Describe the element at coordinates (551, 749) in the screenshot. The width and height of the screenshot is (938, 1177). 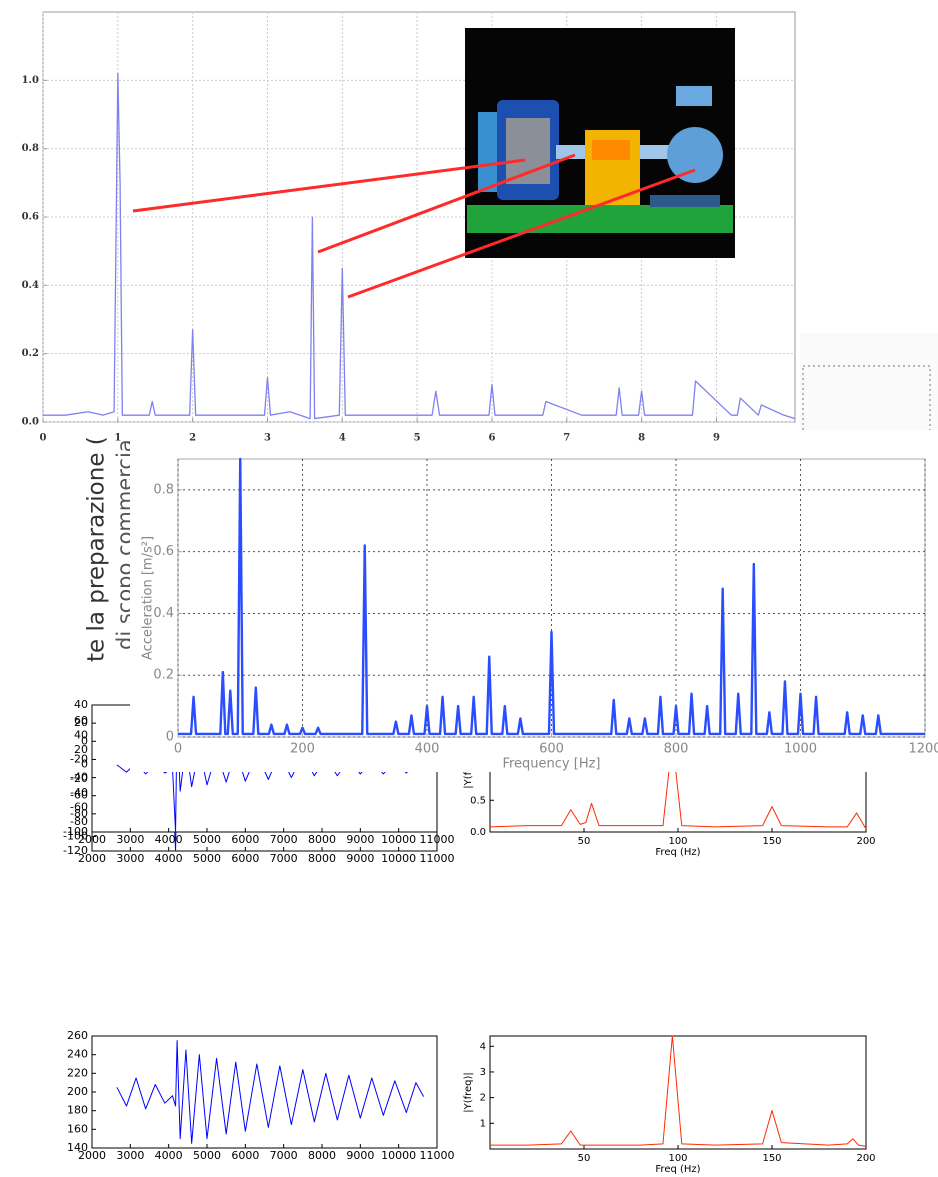
I see `x-tick-label: 600` at that location.